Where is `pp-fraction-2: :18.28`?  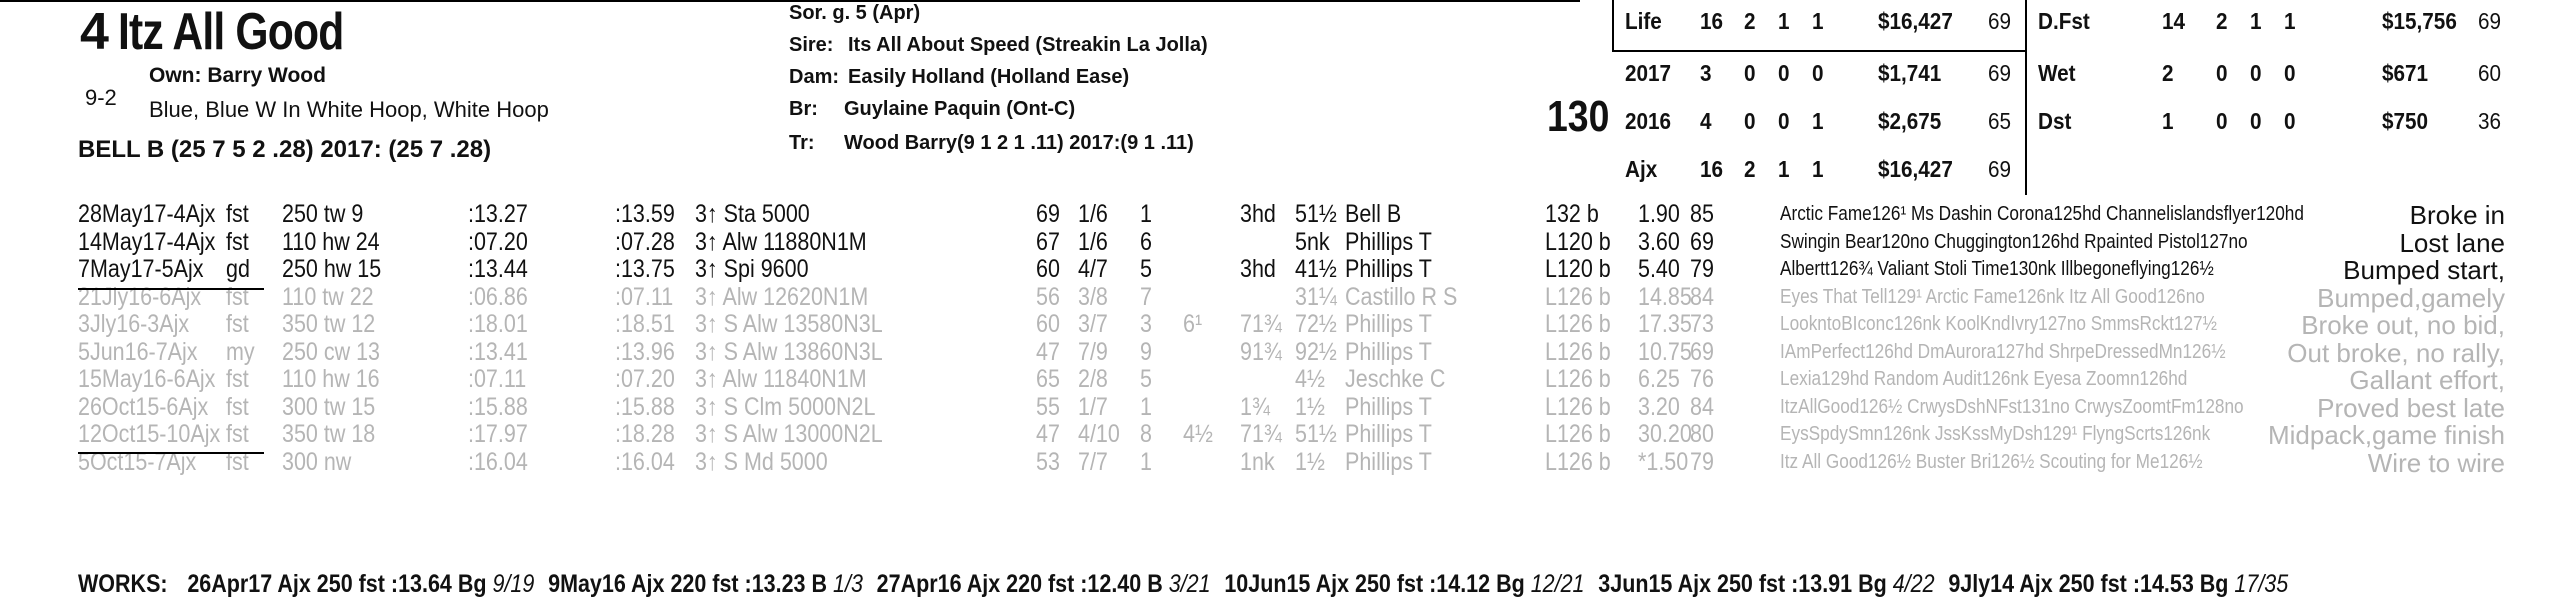
pp-fraction-2: :18.28 is located at coordinates (645, 434).